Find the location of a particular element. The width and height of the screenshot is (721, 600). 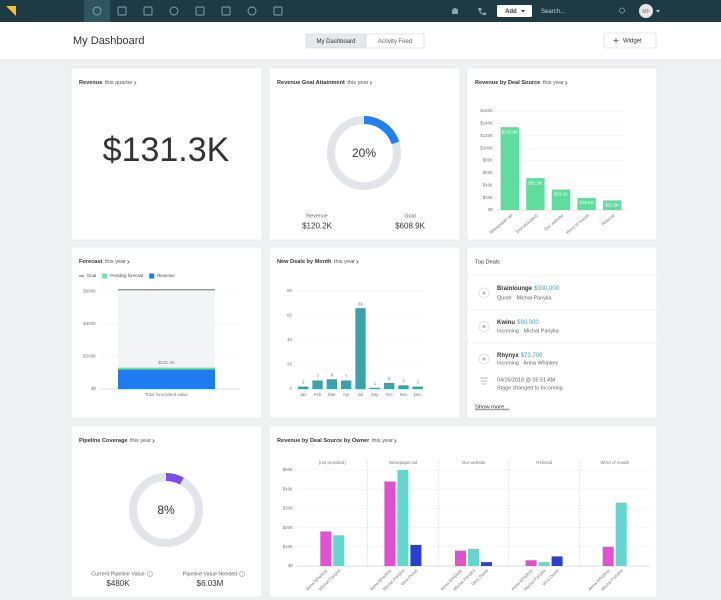

card-title: Top Deals is located at coordinates (487, 262).